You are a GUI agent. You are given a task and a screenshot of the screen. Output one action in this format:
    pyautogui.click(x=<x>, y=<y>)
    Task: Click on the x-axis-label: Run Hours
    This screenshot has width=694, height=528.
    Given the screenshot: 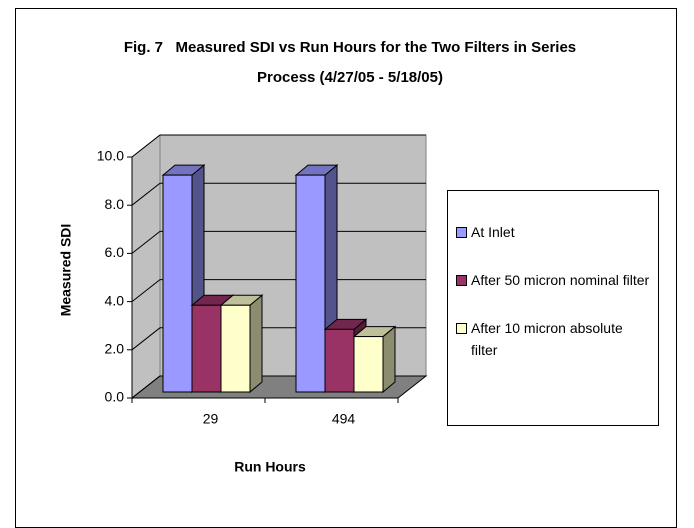 What is the action you would take?
    pyautogui.click(x=270, y=467)
    